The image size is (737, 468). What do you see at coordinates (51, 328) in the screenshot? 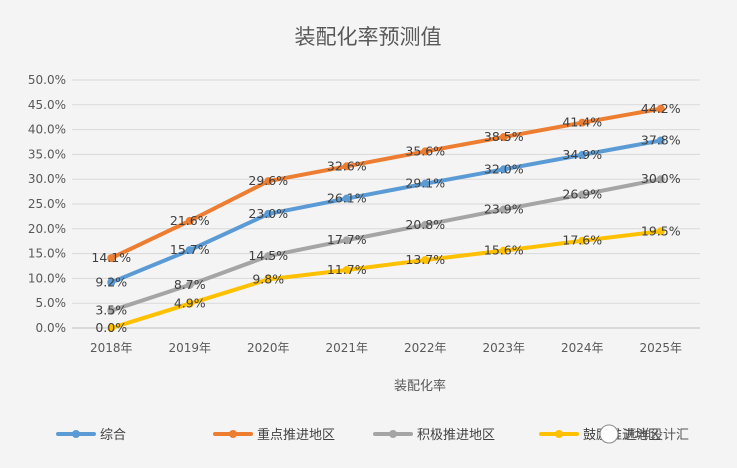
I see `y-tick-label: 0.0%` at bounding box center [51, 328].